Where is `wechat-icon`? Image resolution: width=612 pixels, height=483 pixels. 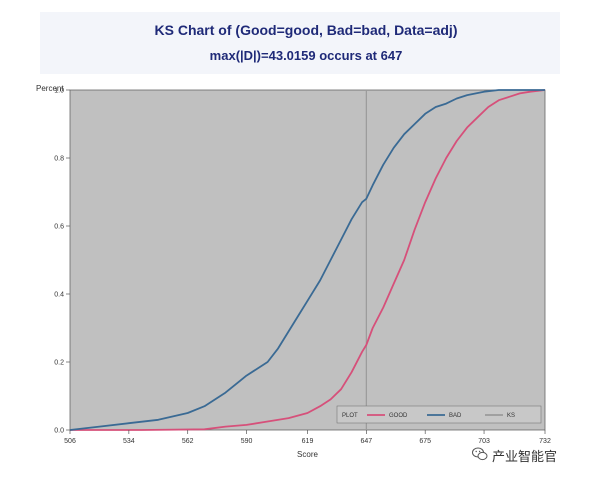 wechat-icon is located at coordinates (480, 454).